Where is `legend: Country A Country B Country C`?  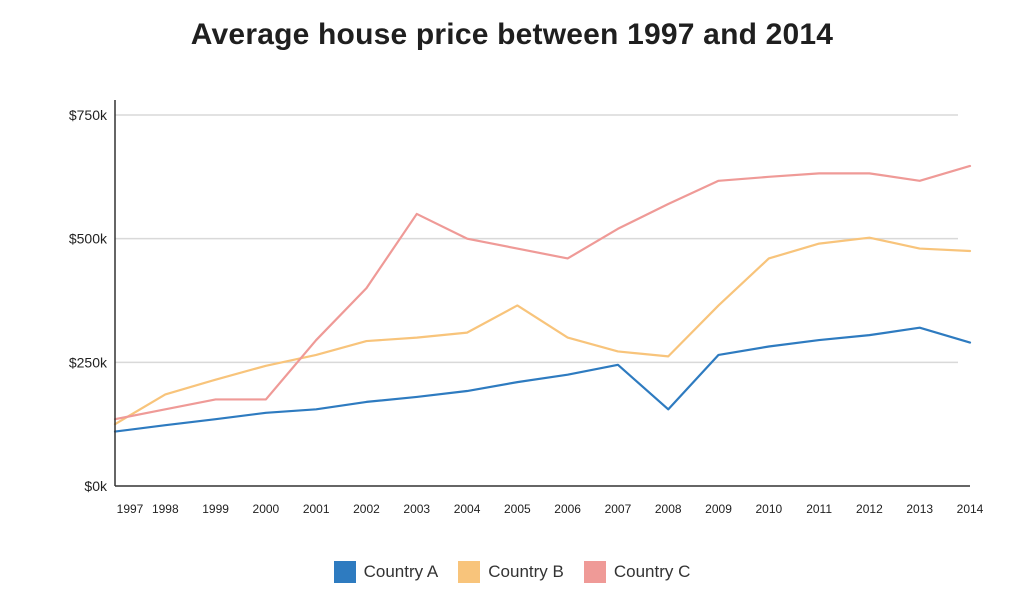
legend: Country A Country B Country C is located at coordinates (512, 572).